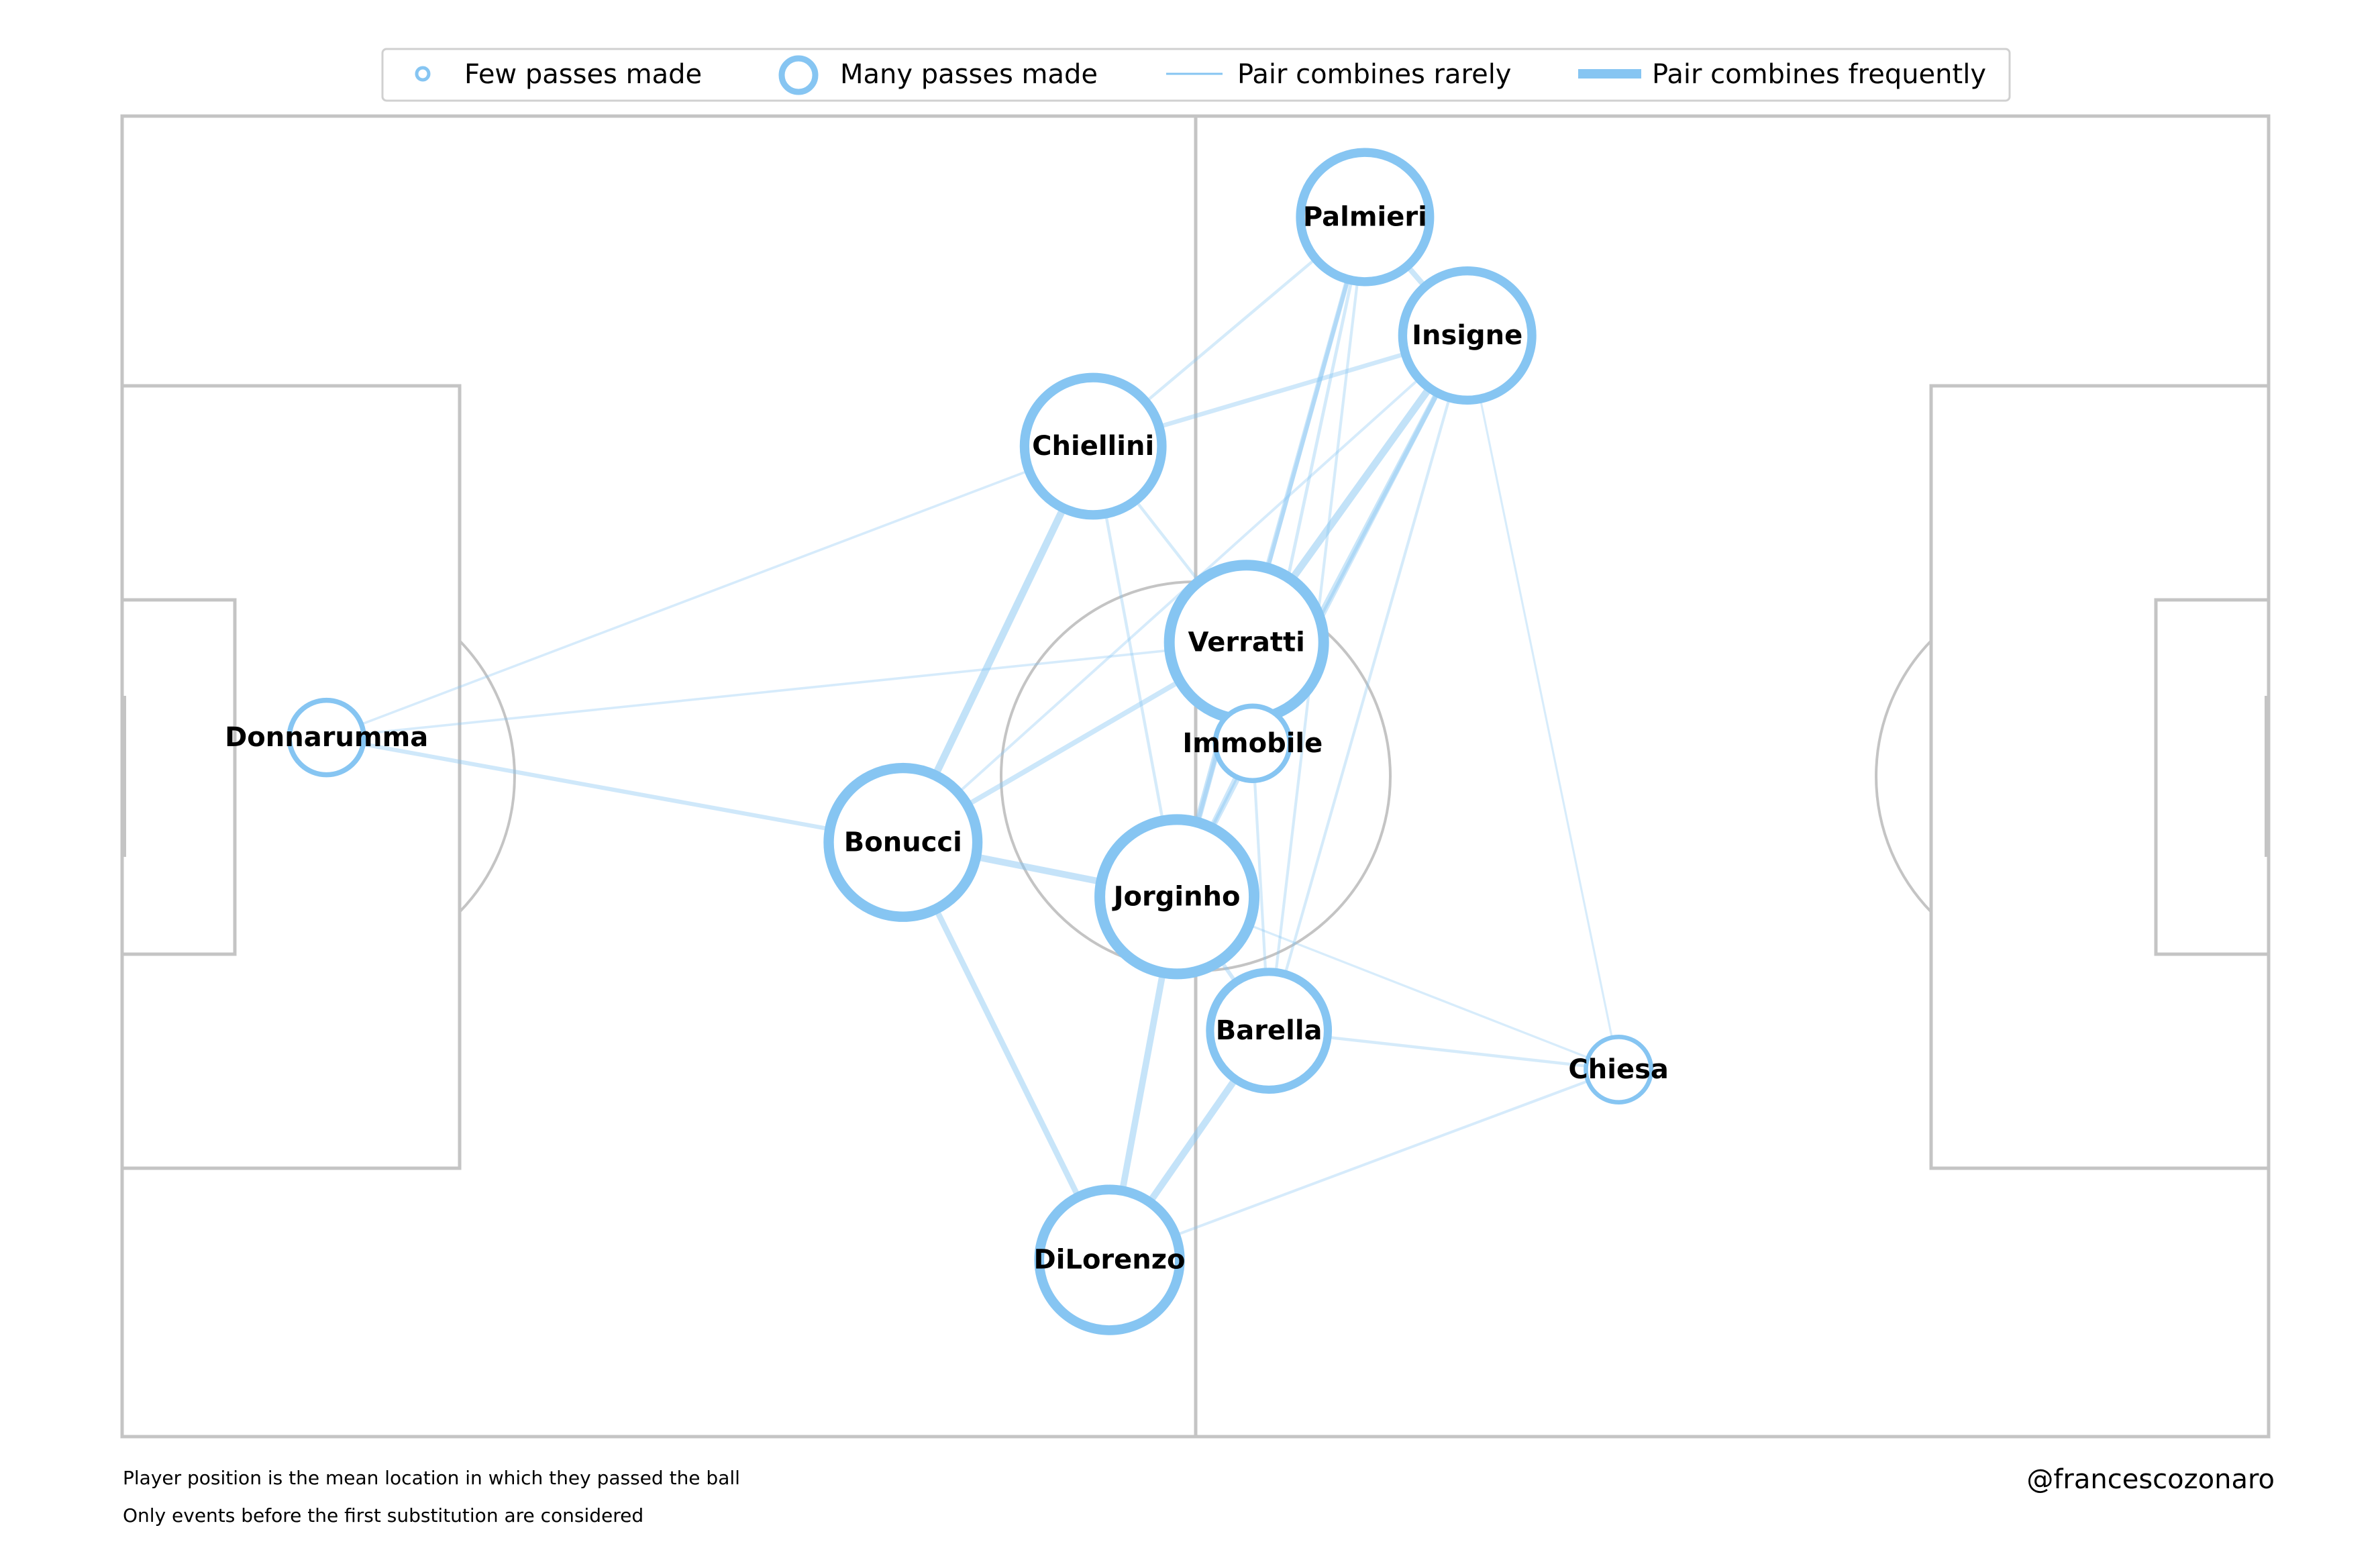 The width and height of the screenshot is (2380, 1546). I want to click on player-label-barella: Barella, so click(1270, 1030).